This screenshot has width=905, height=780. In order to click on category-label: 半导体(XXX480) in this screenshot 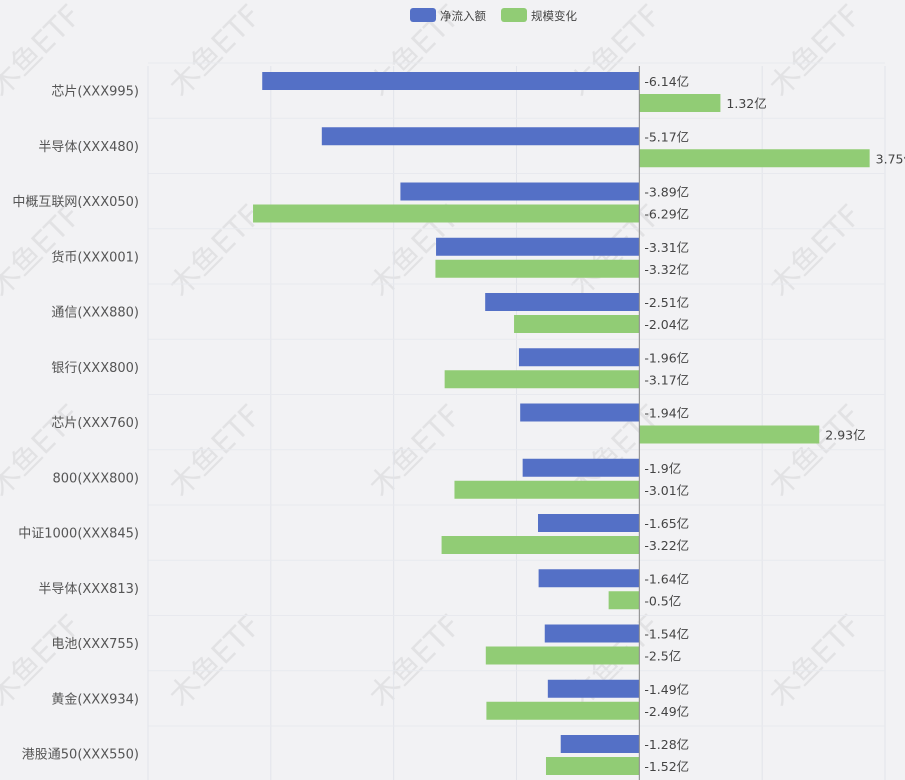, I will do `click(88, 147)`.